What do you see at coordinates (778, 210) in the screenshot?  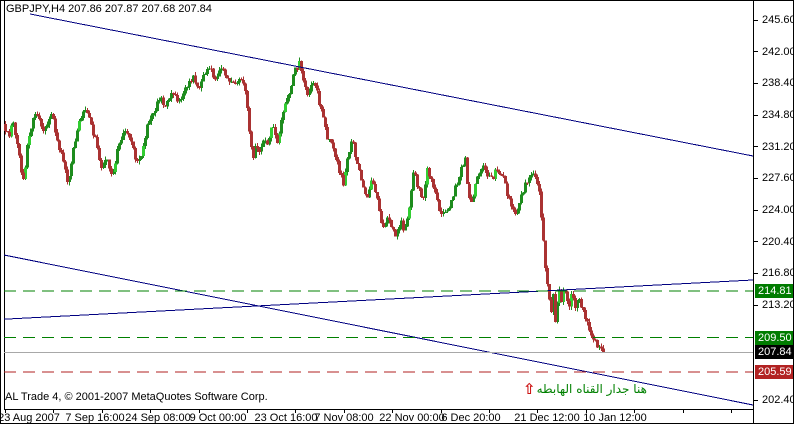 I see `price-tick-label: 224.00` at bounding box center [778, 210].